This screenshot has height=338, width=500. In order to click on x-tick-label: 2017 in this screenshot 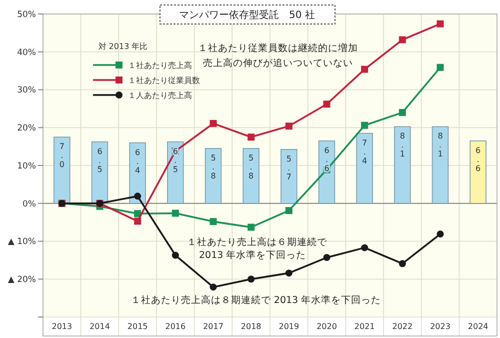, I will do `click(213, 326)`.